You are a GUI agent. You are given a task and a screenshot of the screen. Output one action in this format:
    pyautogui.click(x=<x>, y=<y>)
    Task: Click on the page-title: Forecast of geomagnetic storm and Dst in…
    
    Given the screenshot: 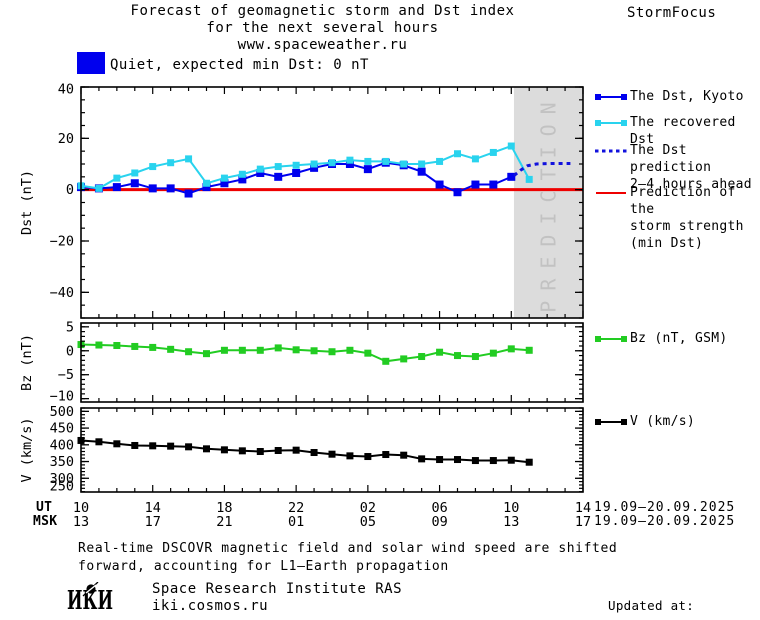 What is the action you would take?
    pyautogui.click(x=322, y=11)
    